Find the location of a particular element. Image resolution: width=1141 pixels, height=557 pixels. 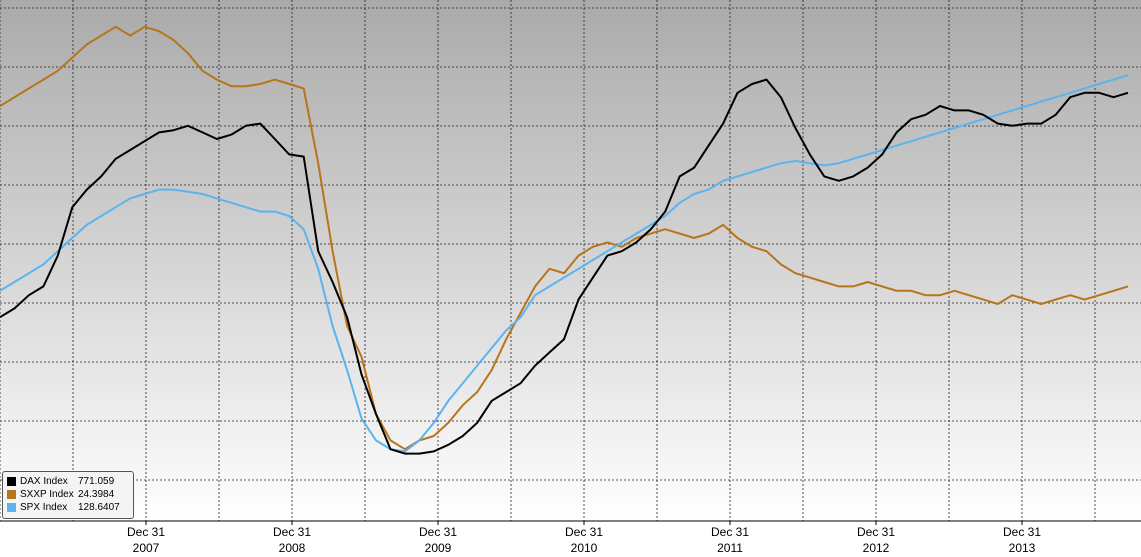

legend-item-dax: DAX Index 771.059 is located at coordinates (68, 481).